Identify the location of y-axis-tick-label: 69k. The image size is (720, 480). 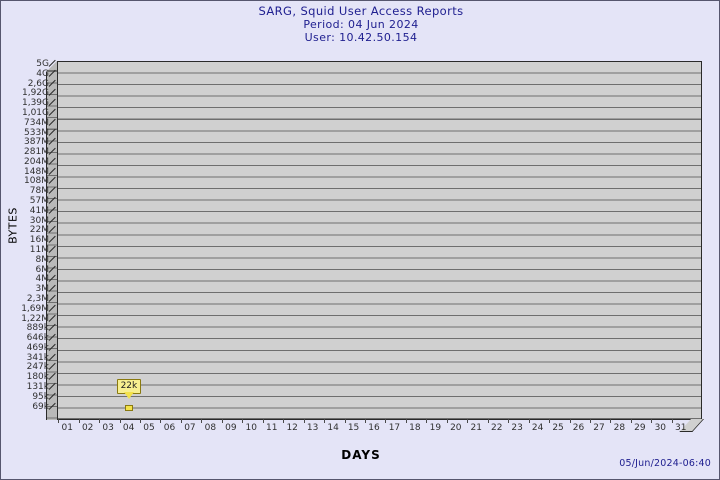
(40, 406).